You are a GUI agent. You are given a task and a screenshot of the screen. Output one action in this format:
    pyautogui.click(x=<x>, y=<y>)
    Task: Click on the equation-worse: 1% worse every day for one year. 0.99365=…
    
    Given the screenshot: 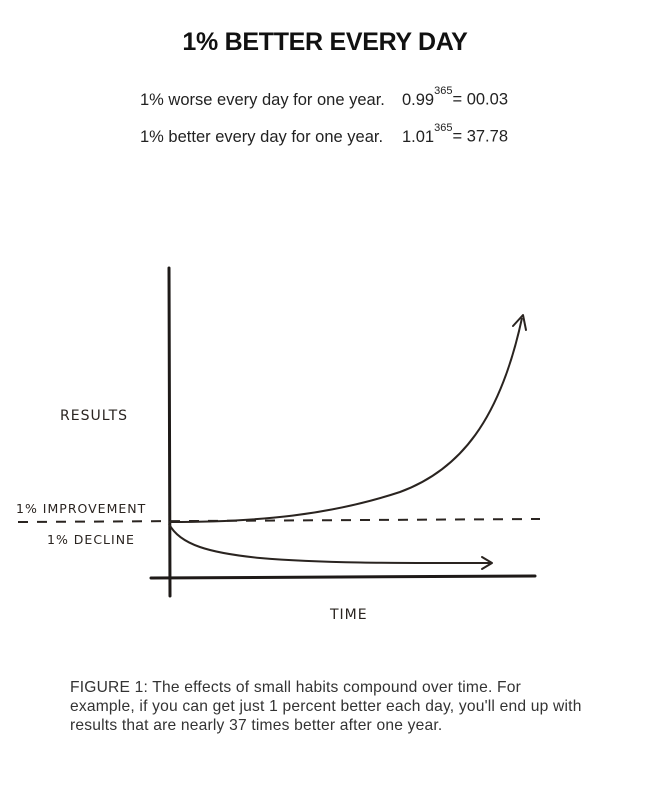 What is the action you would take?
    pyautogui.click(x=324, y=97)
    